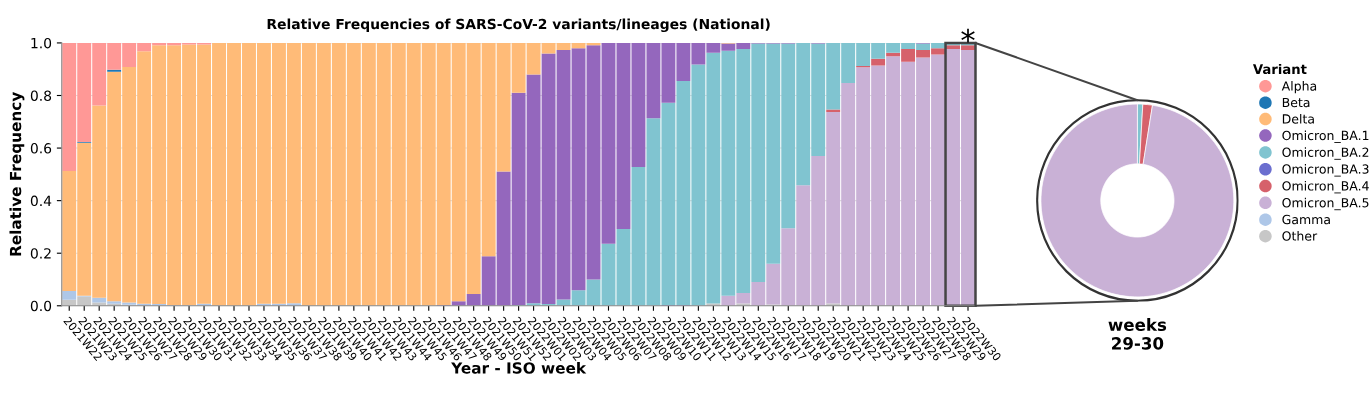 The height and width of the screenshot is (405, 1372). Describe the element at coordinates (1325, 170) in the screenshot. I see `legend-label: Omicron_BA.3` at that location.